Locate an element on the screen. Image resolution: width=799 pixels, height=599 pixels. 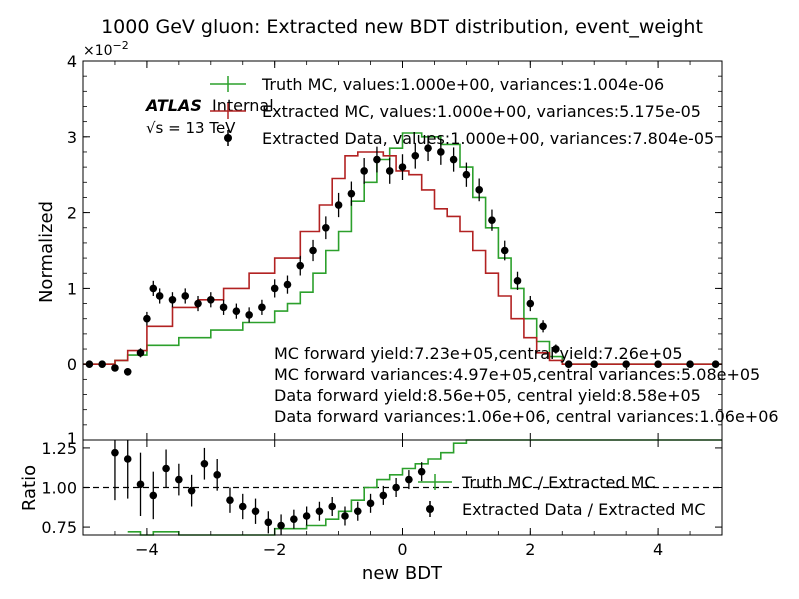
ratio-x-tick-label: −4 is located at coordinates (147, 549).